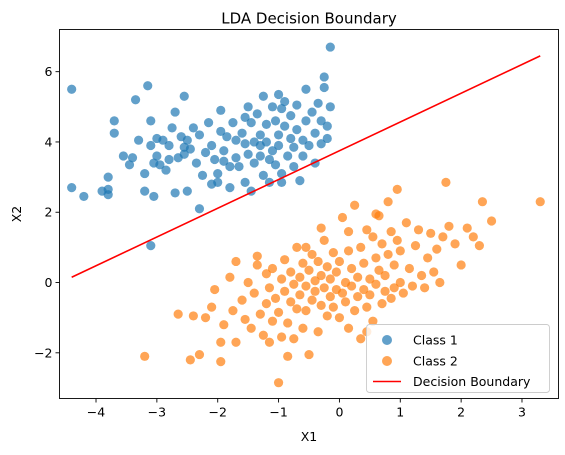  I want to click on y-axis: −2 0 2 4 6, so click(47, 212).